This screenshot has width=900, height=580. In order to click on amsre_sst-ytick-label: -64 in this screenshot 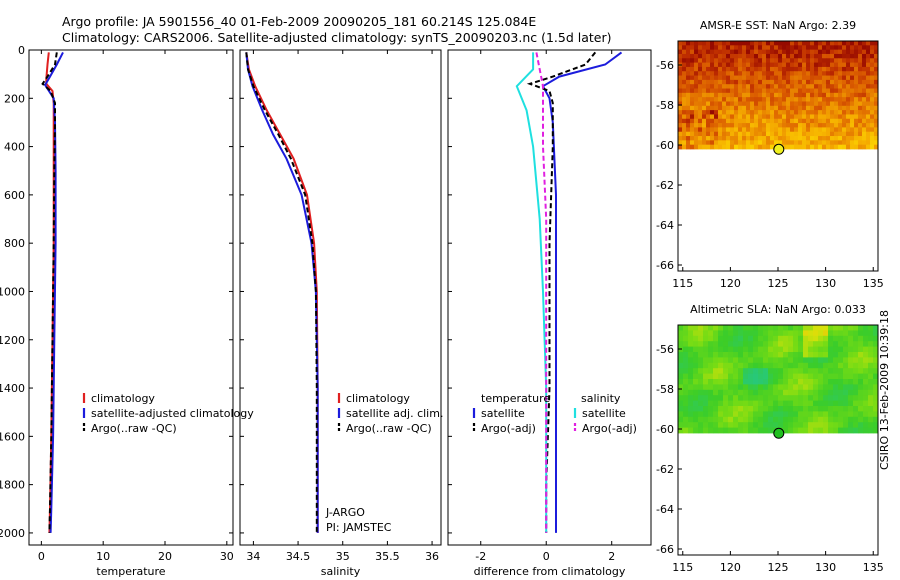, I will do `click(665, 225)`.